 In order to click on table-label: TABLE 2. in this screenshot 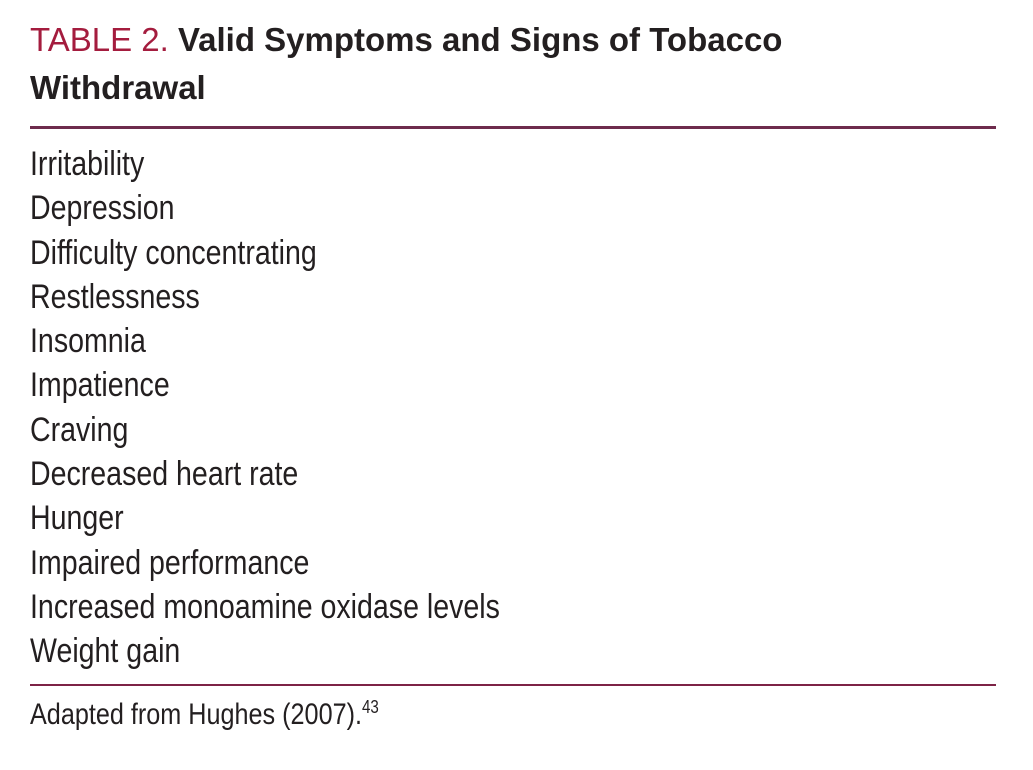, I will do `click(99, 39)`.